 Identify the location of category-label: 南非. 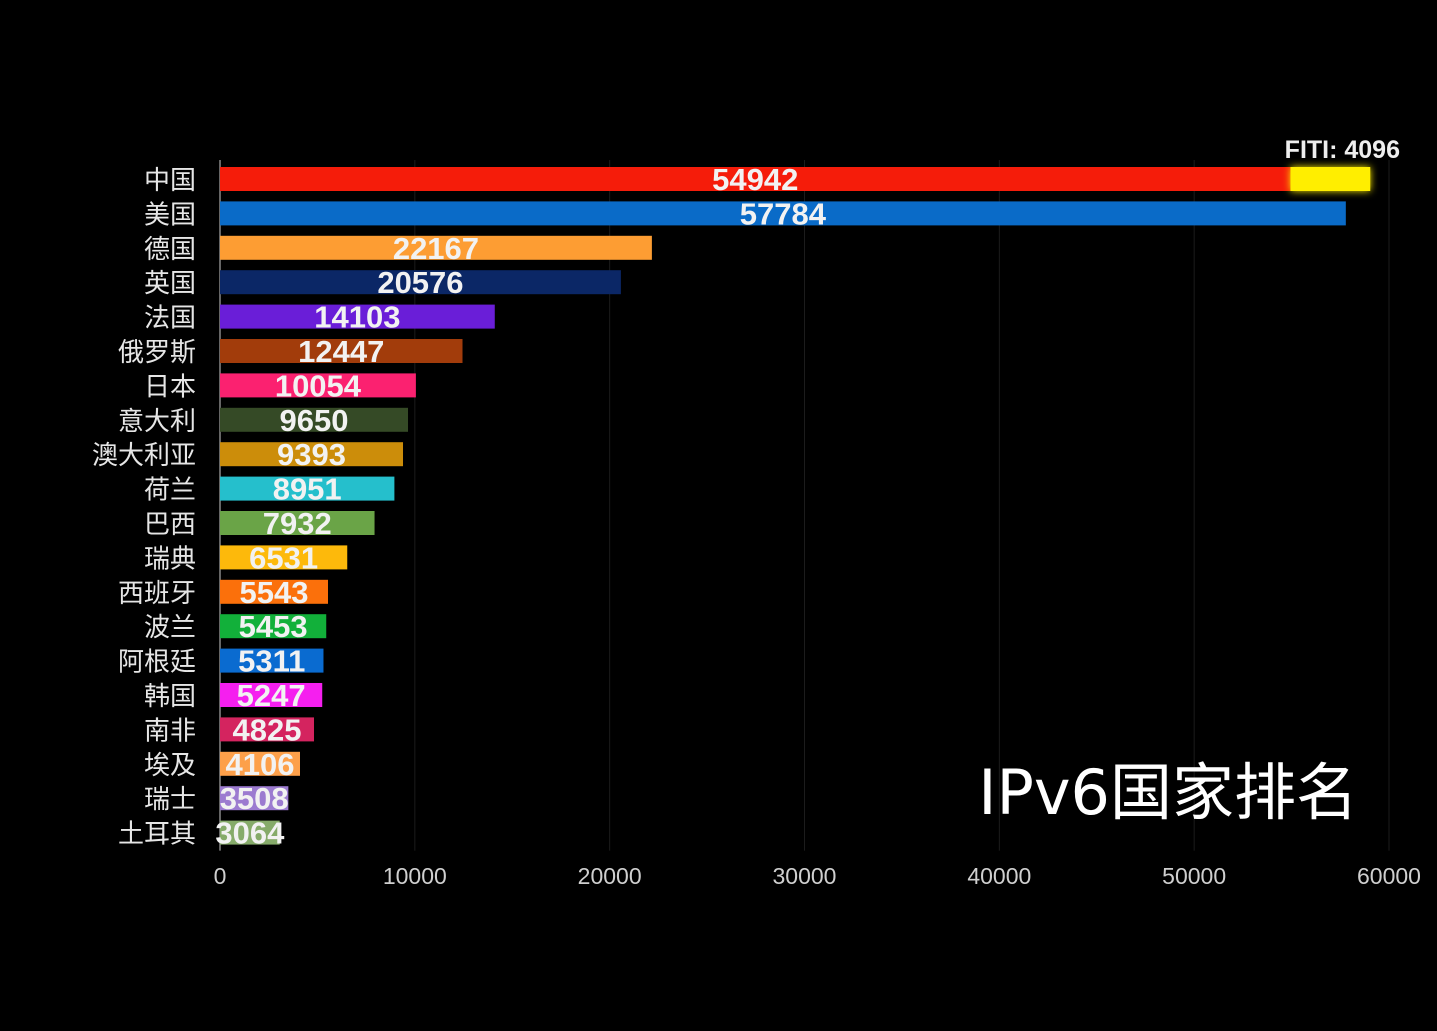
(170, 731).